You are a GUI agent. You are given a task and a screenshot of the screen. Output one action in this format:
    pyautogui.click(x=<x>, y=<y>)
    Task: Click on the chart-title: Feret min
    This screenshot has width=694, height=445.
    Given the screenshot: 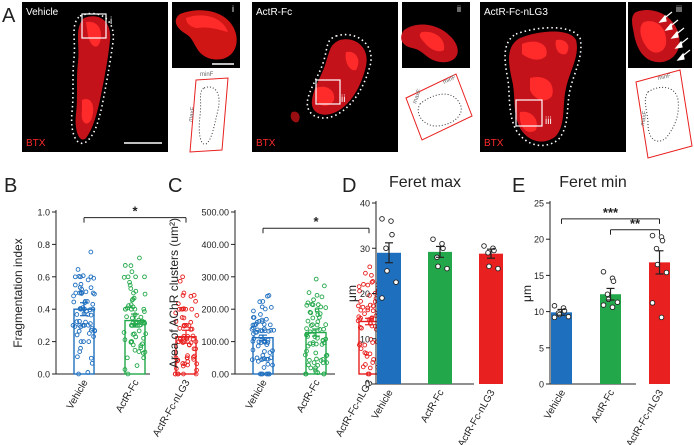 What is the action you would take?
    pyautogui.click(x=593, y=182)
    